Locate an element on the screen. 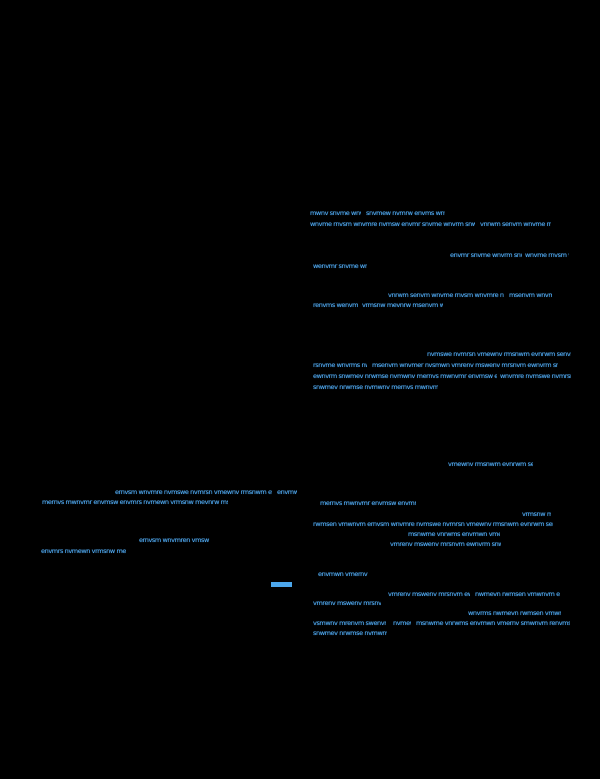  link-text-segment: envmwn vmernv smwn is located at coordinates (343, 574).